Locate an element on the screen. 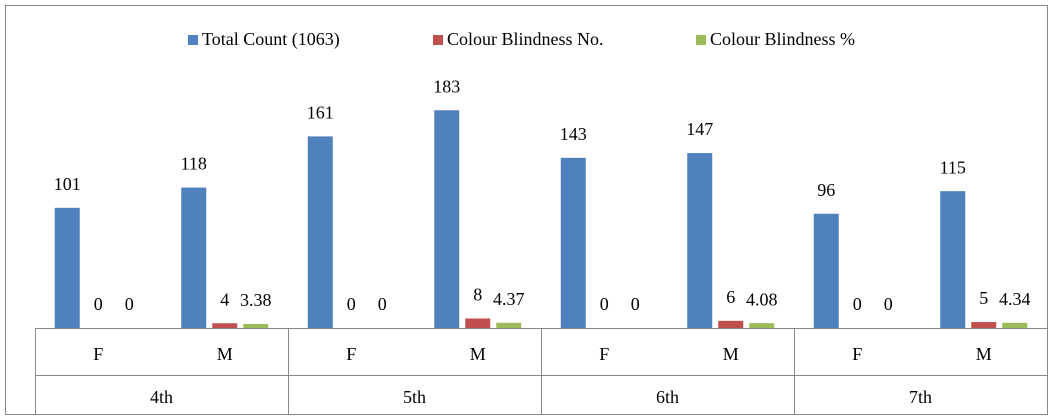 The height and width of the screenshot is (418, 1050). data-label: 3.38 is located at coordinates (256, 300).